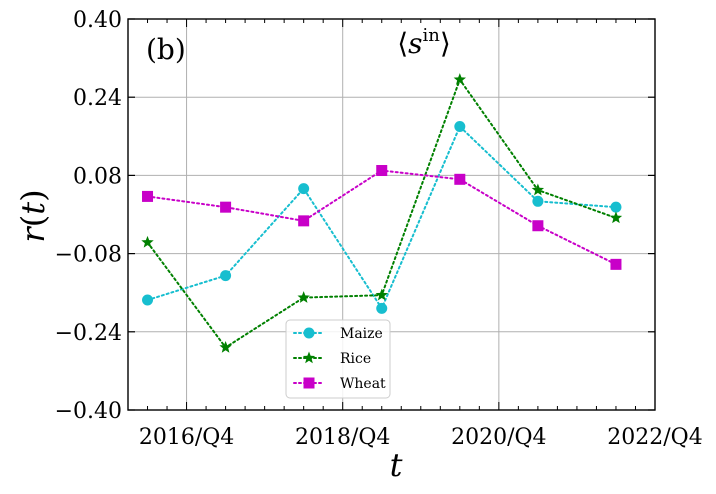 This screenshot has width=716, height=494. I want to click on y-label-open-paren: (, so click(33, 221).